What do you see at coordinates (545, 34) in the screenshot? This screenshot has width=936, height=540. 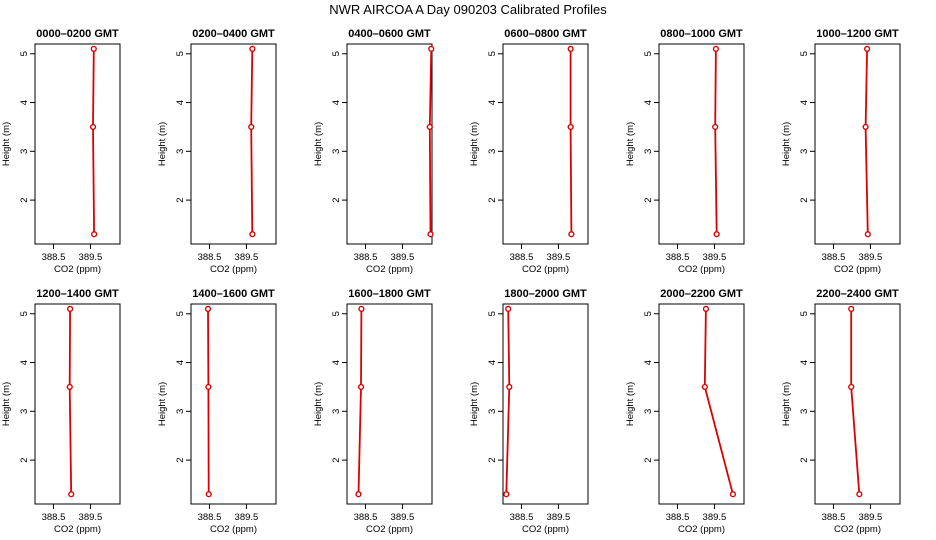 I see `panel-title: 0600–0800 GMT` at bounding box center [545, 34].